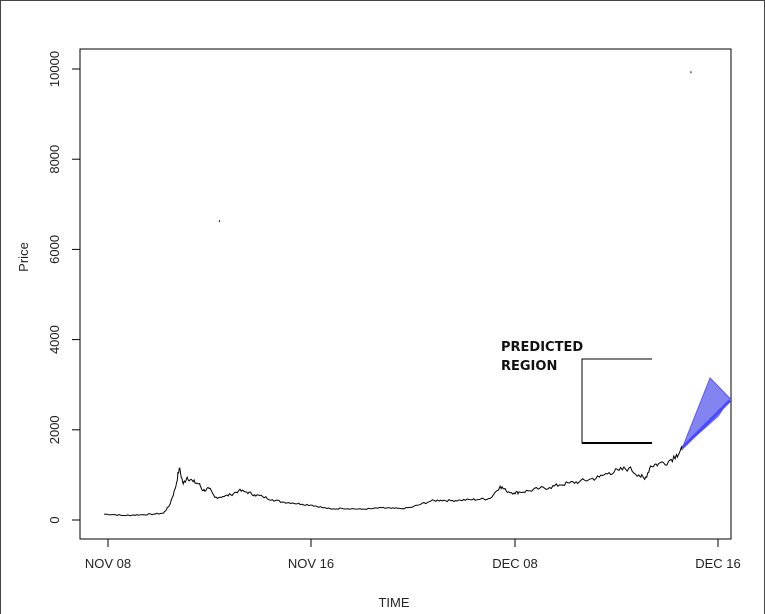  What do you see at coordinates (311, 563) in the screenshot?
I see `x-tick-label-1: NOV 16` at bounding box center [311, 563].